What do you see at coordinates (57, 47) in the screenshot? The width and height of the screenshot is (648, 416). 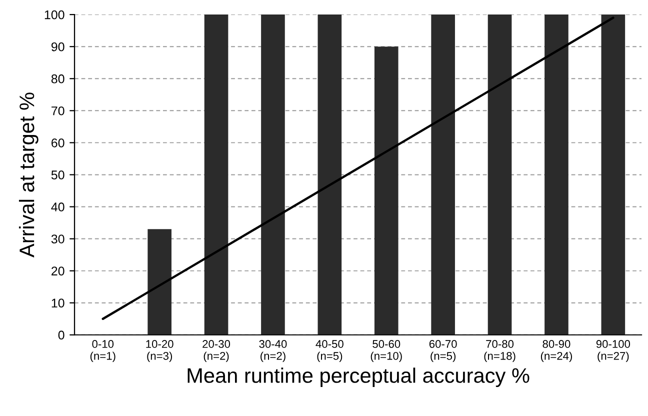 I see `y-tick-label: 90` at bounding box center [57, 47].